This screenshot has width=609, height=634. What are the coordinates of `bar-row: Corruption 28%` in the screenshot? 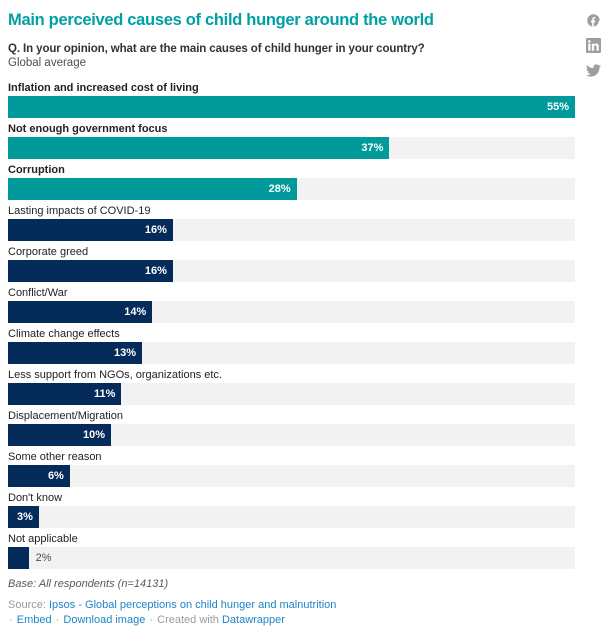 It's located at (291, 182).